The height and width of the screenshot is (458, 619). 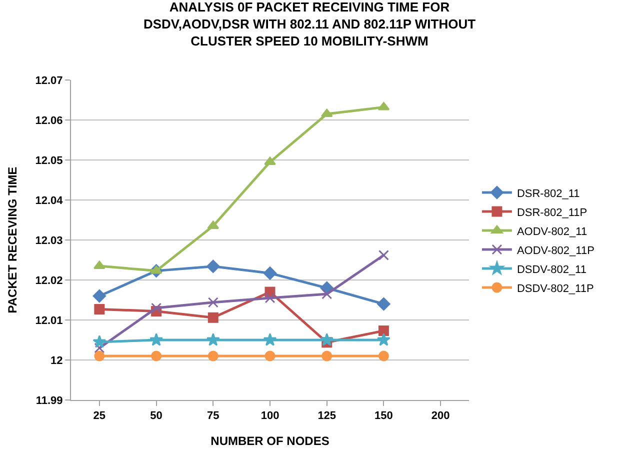 I want to click on y-tick-label: 12.02, so click(x=49, y=280).